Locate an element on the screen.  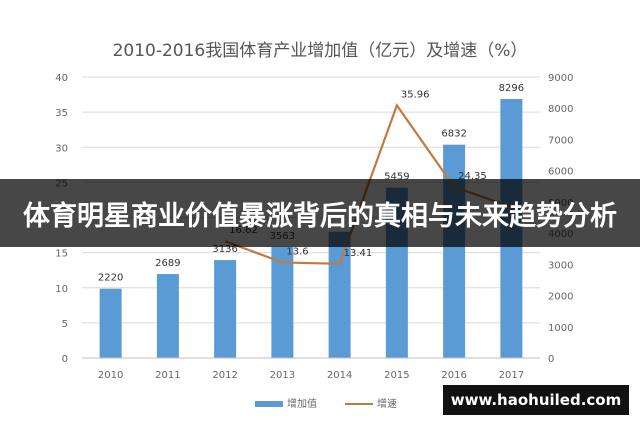
bar-value-label: 2689 is located at coordinates (167, 263).